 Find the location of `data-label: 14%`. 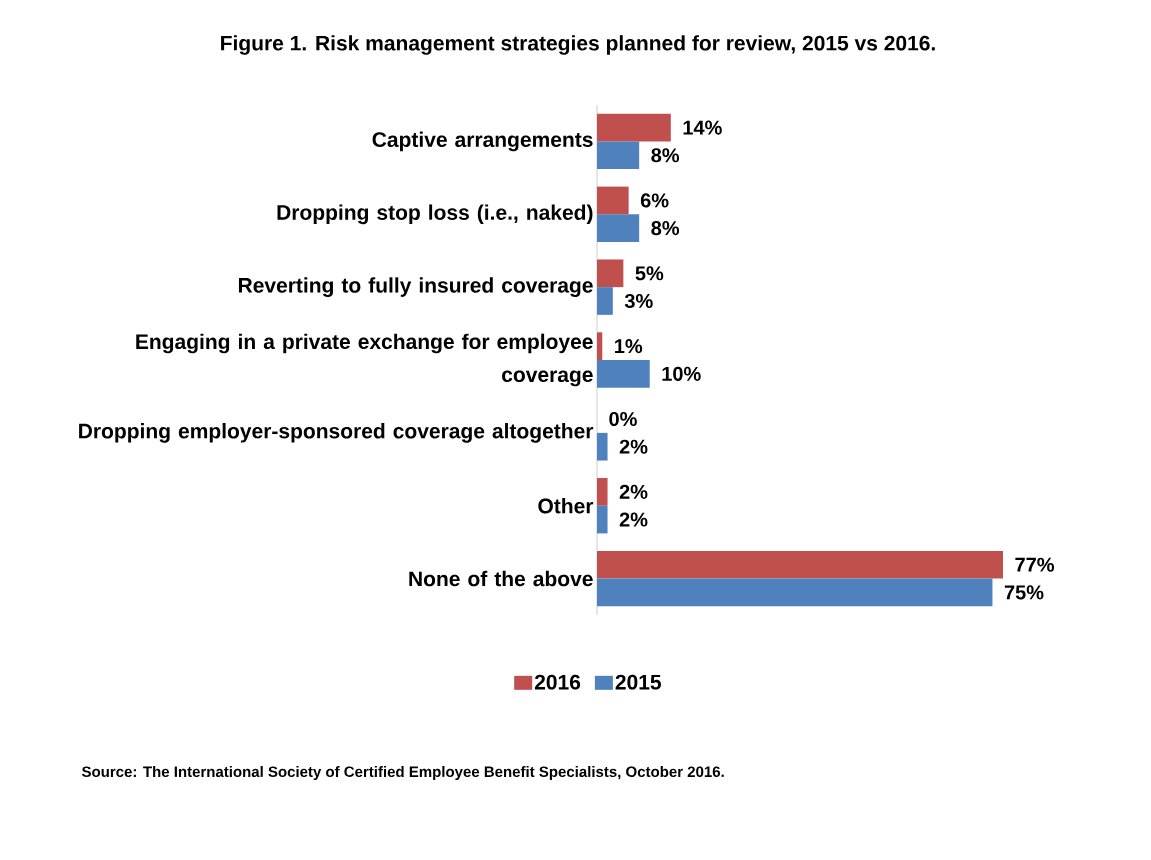

data-label: 14% is located at coordinates (702, 127).